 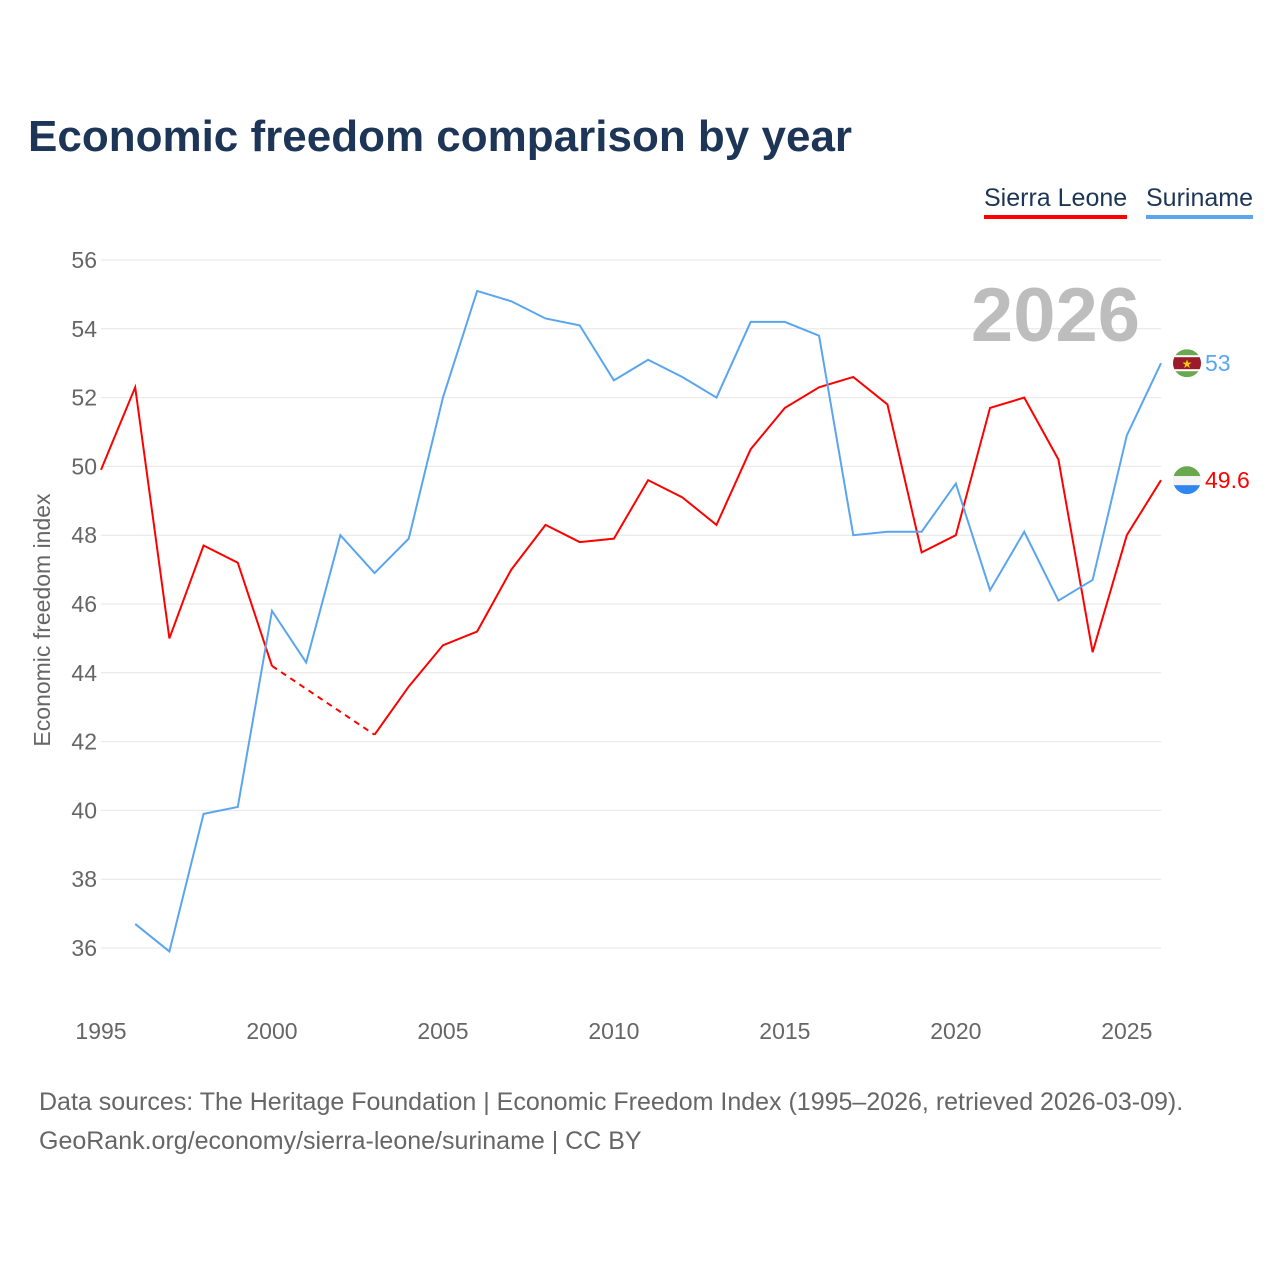 I want to click on x-tick-label: 2010, so click(x=613, y=1031).